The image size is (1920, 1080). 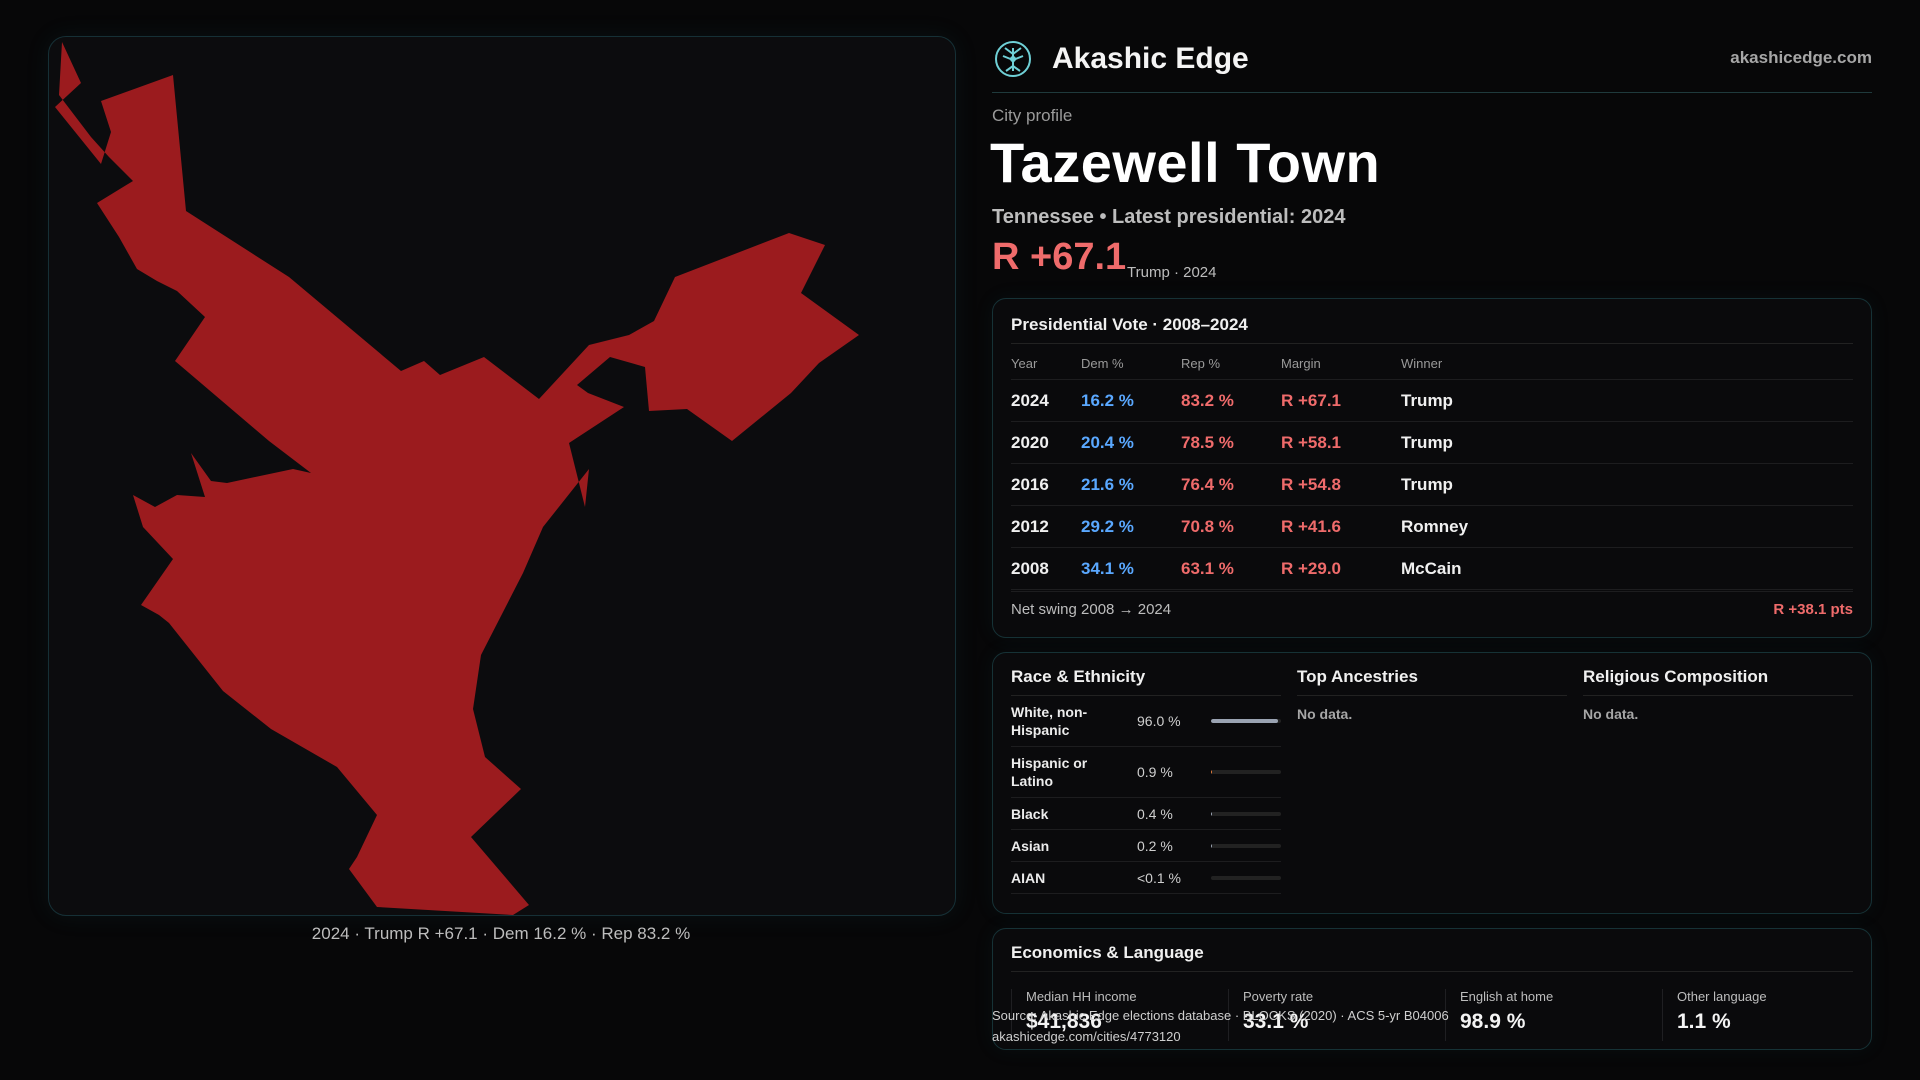 What do you see at coordinates (1718, 681) in the screenshot?
I see `religion-title: Religious Composition` at bounding box center [1718, 681].